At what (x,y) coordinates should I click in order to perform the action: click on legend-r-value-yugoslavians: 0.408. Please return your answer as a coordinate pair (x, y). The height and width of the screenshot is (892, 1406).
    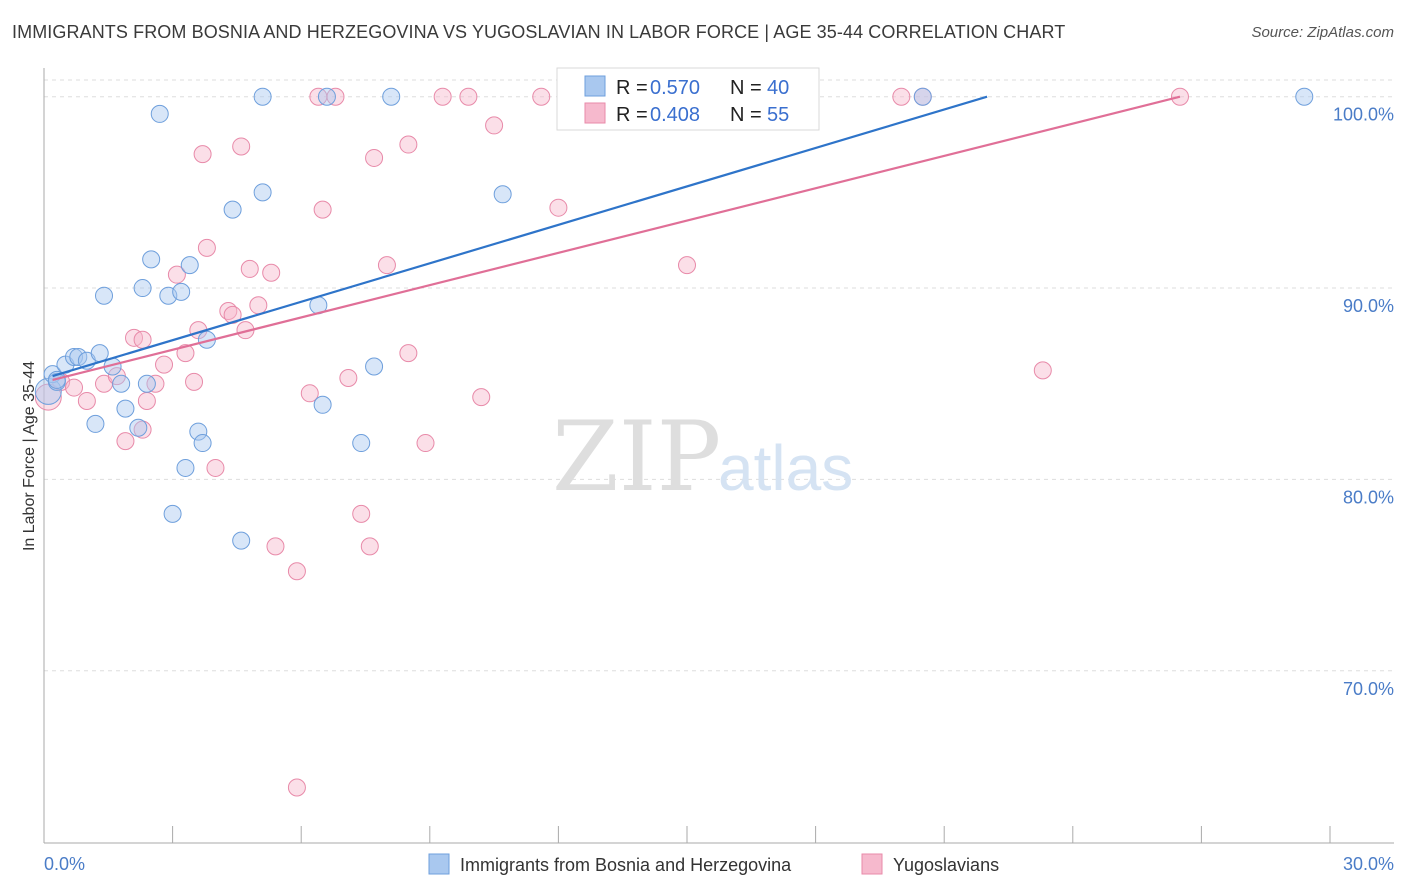
    Looking at the image, I should click on (675, 115).